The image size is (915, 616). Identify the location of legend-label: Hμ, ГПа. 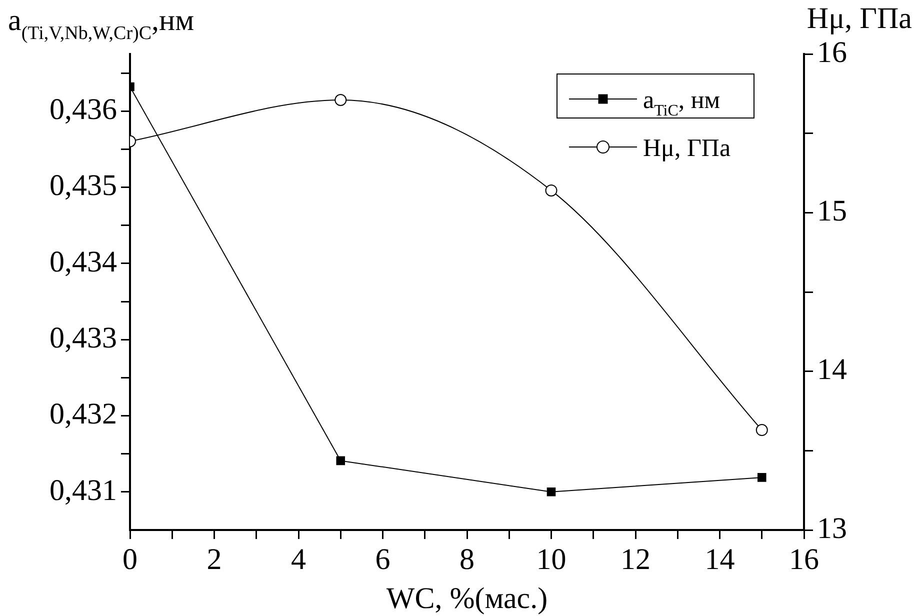
(687, 148).